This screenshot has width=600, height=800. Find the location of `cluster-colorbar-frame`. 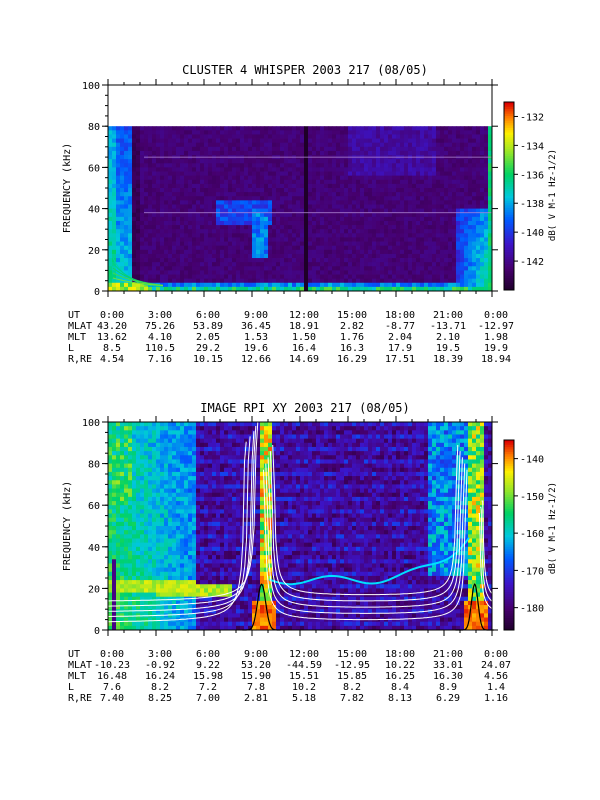

cluster-colorbar-frame is located at coordinates (509, 196).